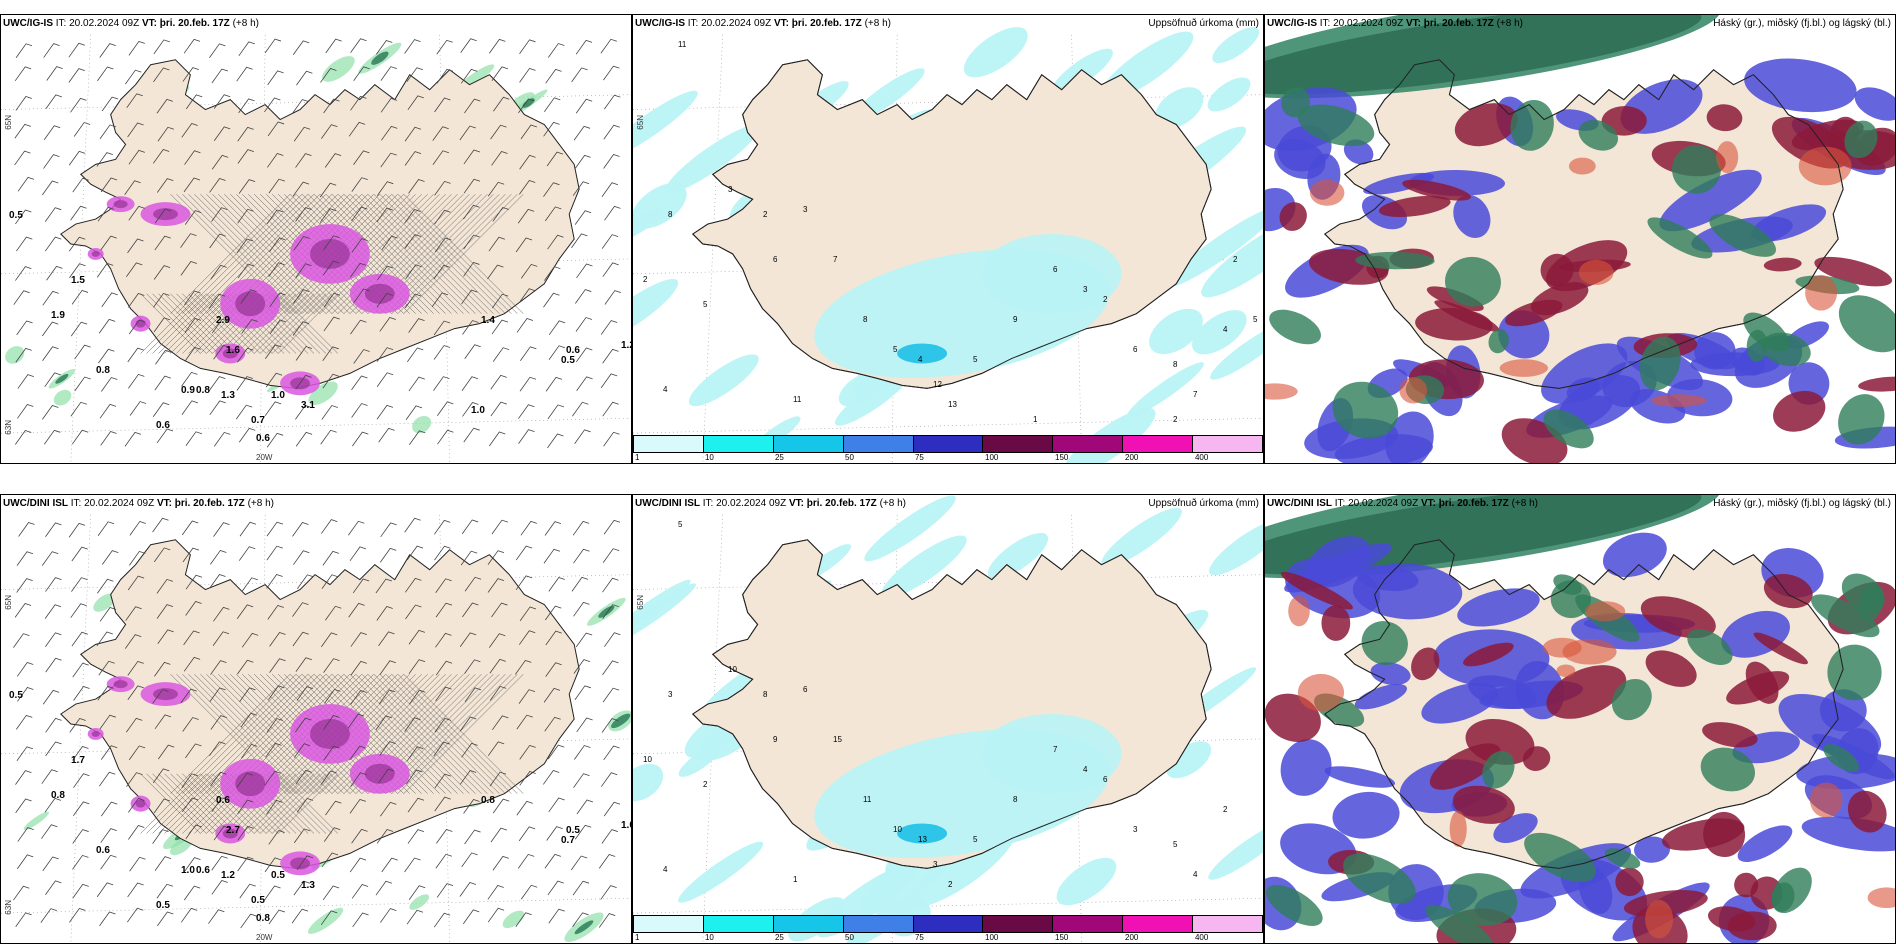 The image size is (1900, 950). What do you see at coordinates (325, 920) in the screenshot?
I see `precip-band-light` at bounding box center [325, 920].